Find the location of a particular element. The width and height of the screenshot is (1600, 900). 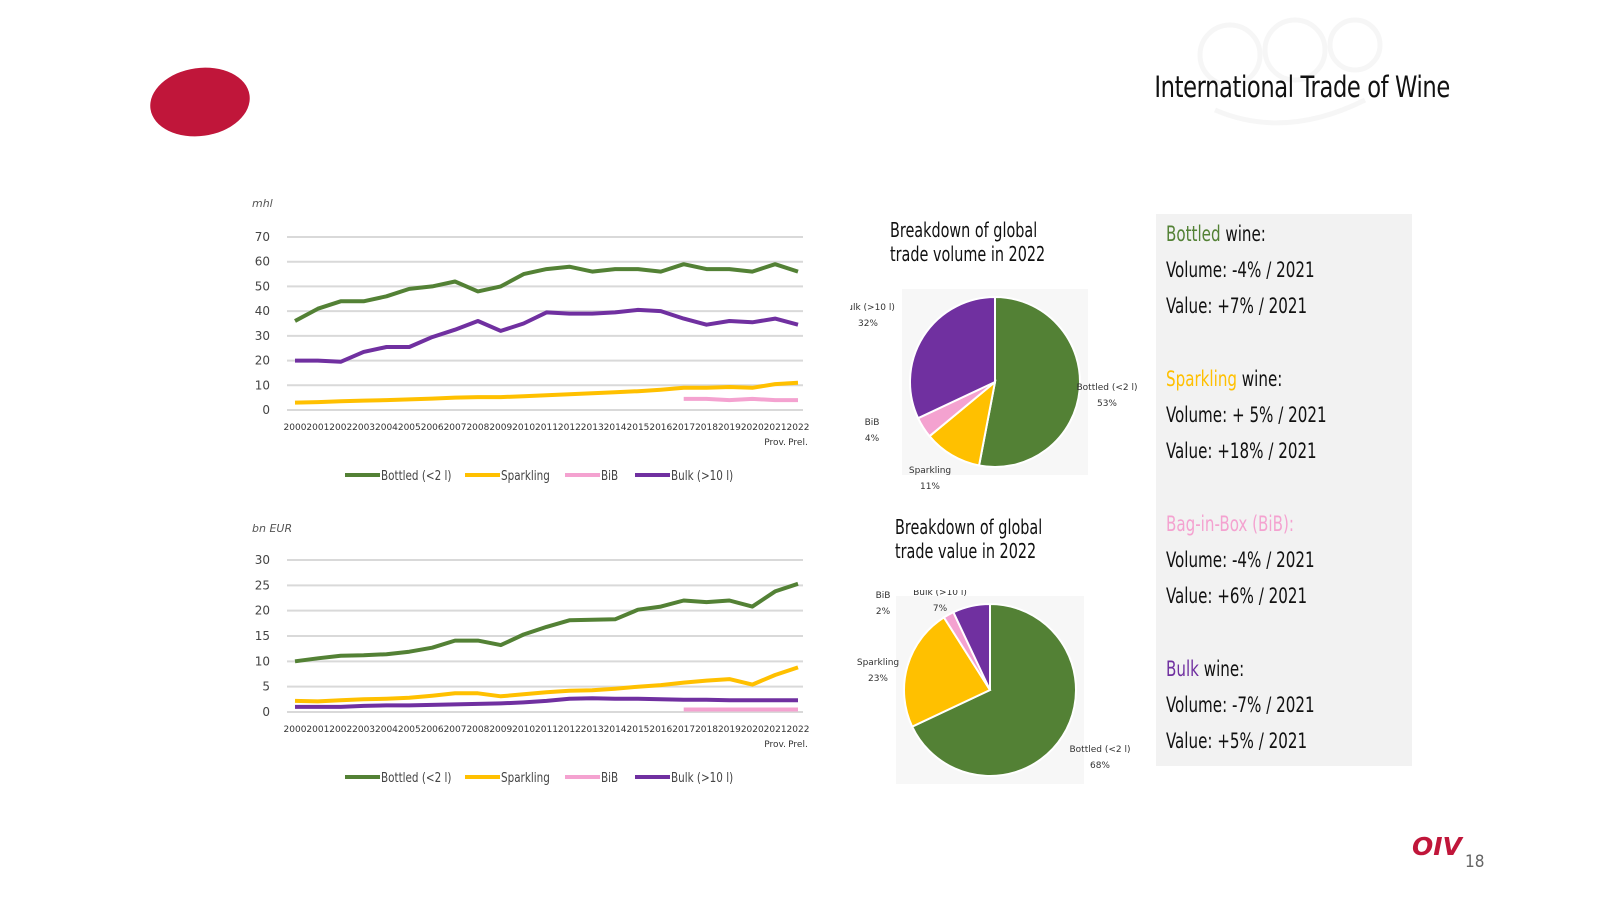

value-chart-x-tick-label: 2000 is located at coordinates (295, 730).